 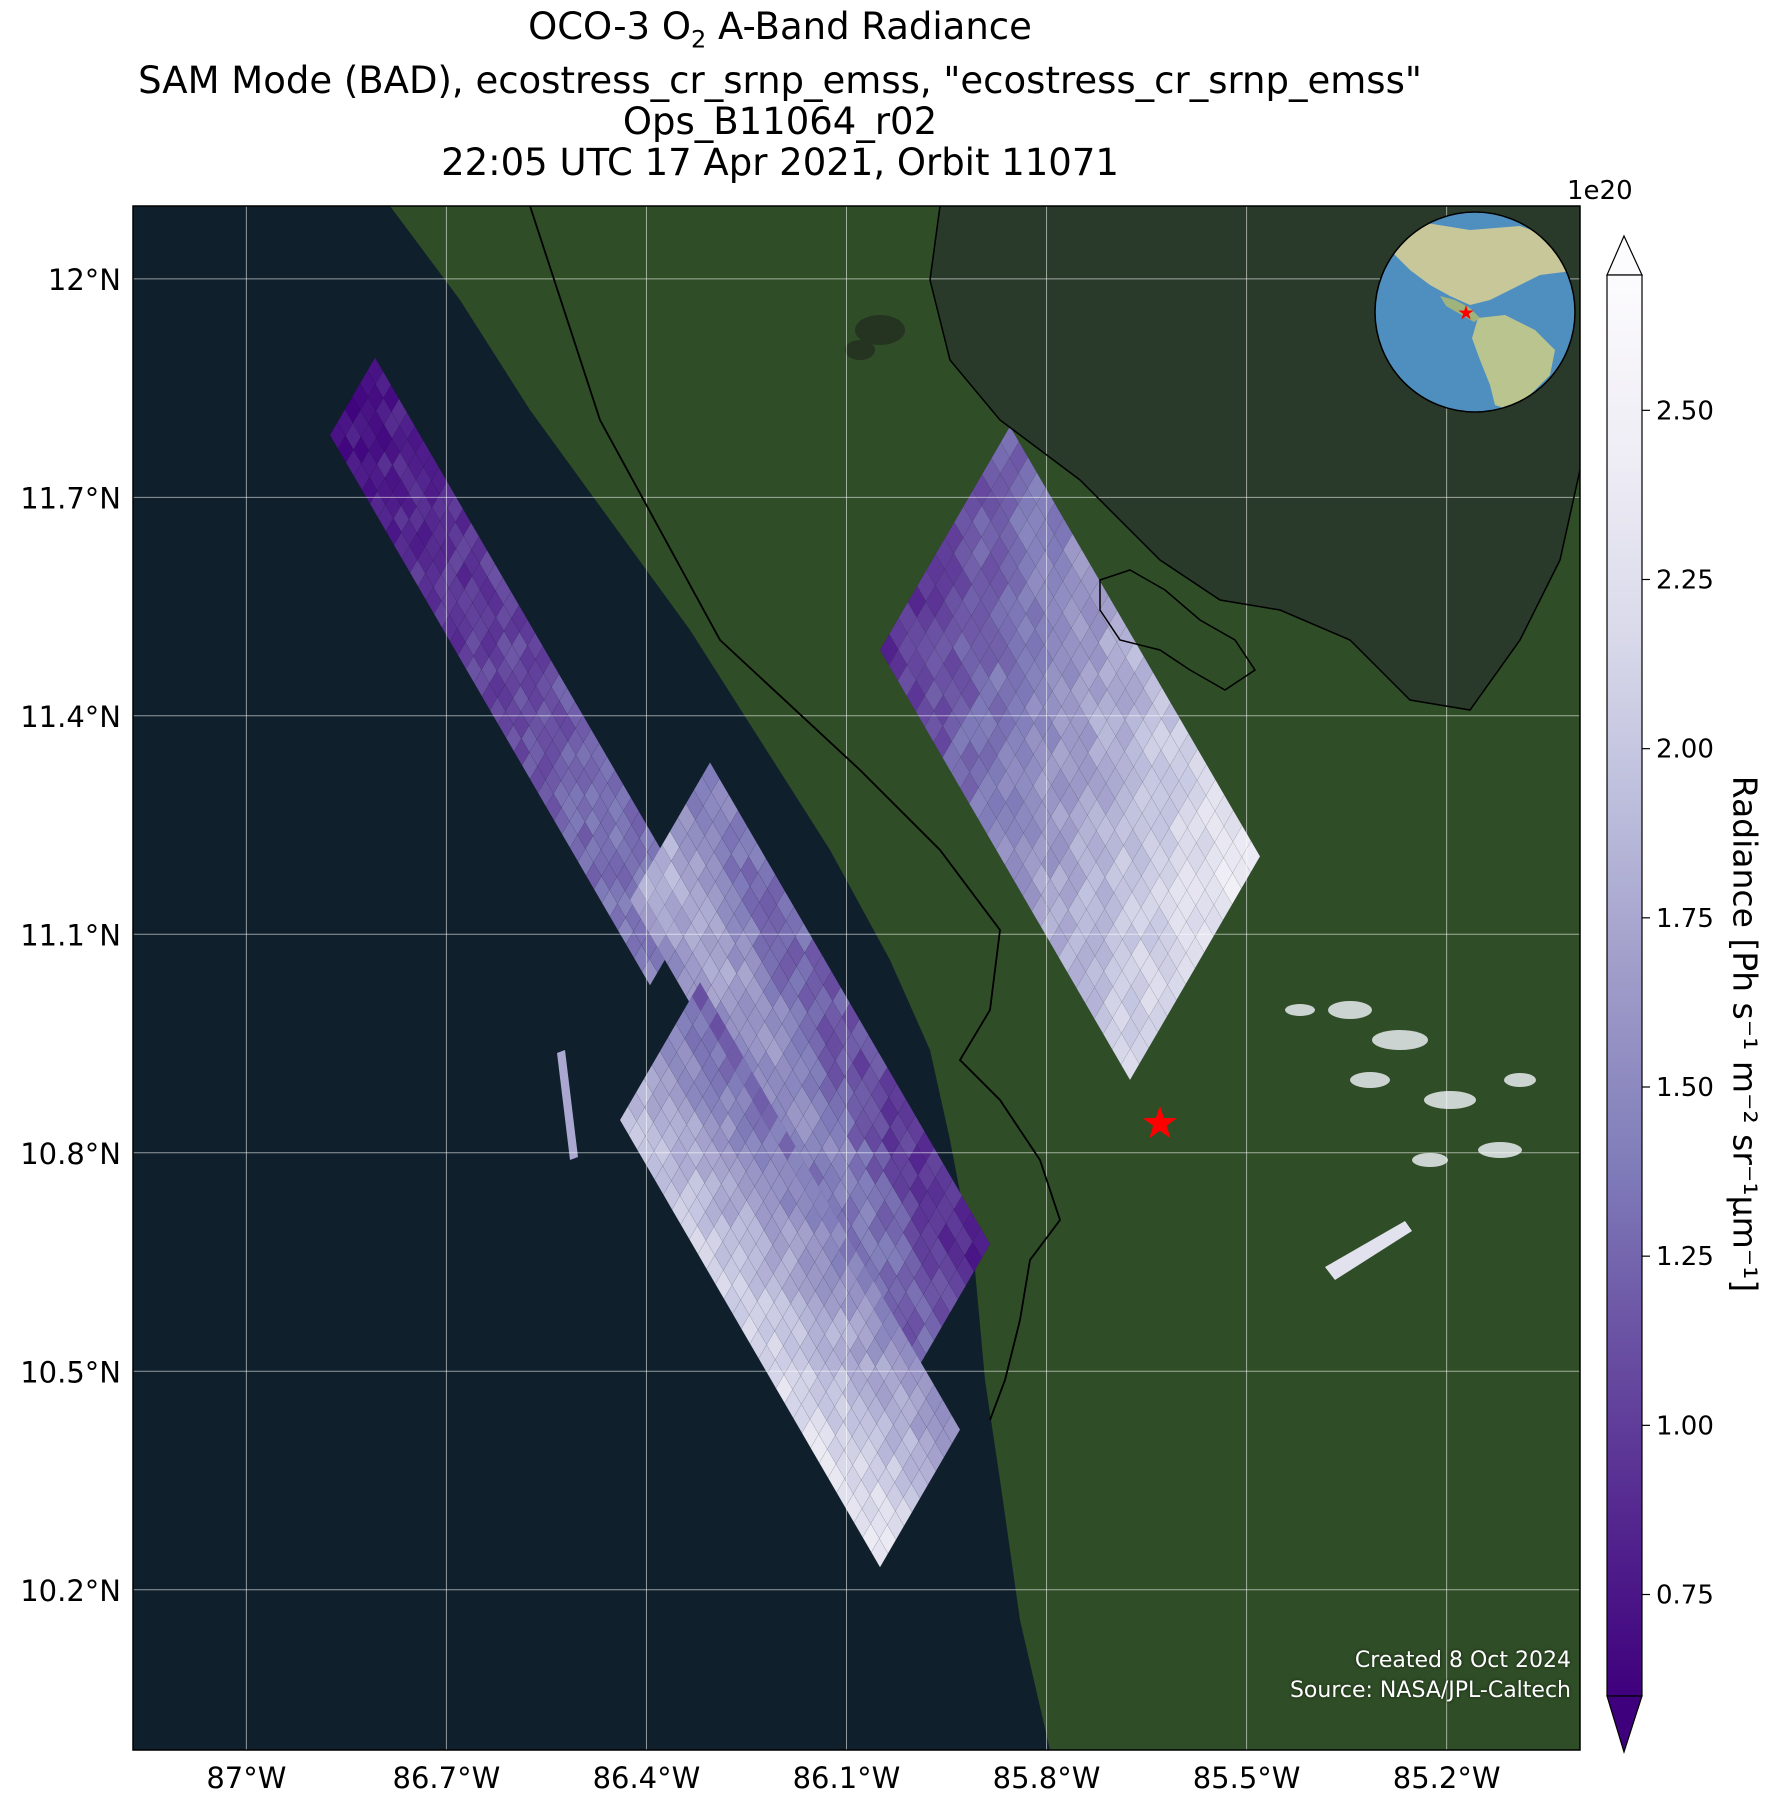 I want to click on colorbar-tick-label: 0.75, so click(x=1685, y=1596).